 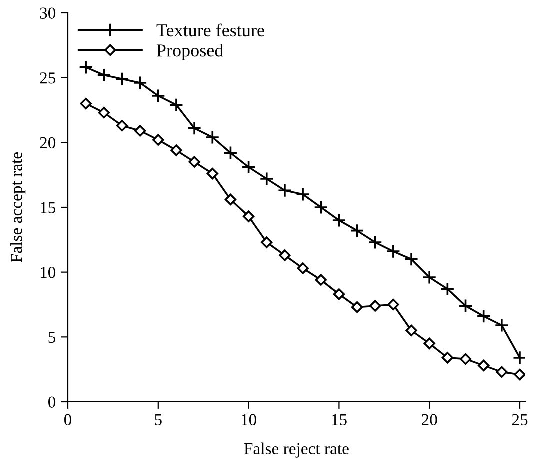 I want to click on x-tick-label: 5, so click(x=158, y=420).